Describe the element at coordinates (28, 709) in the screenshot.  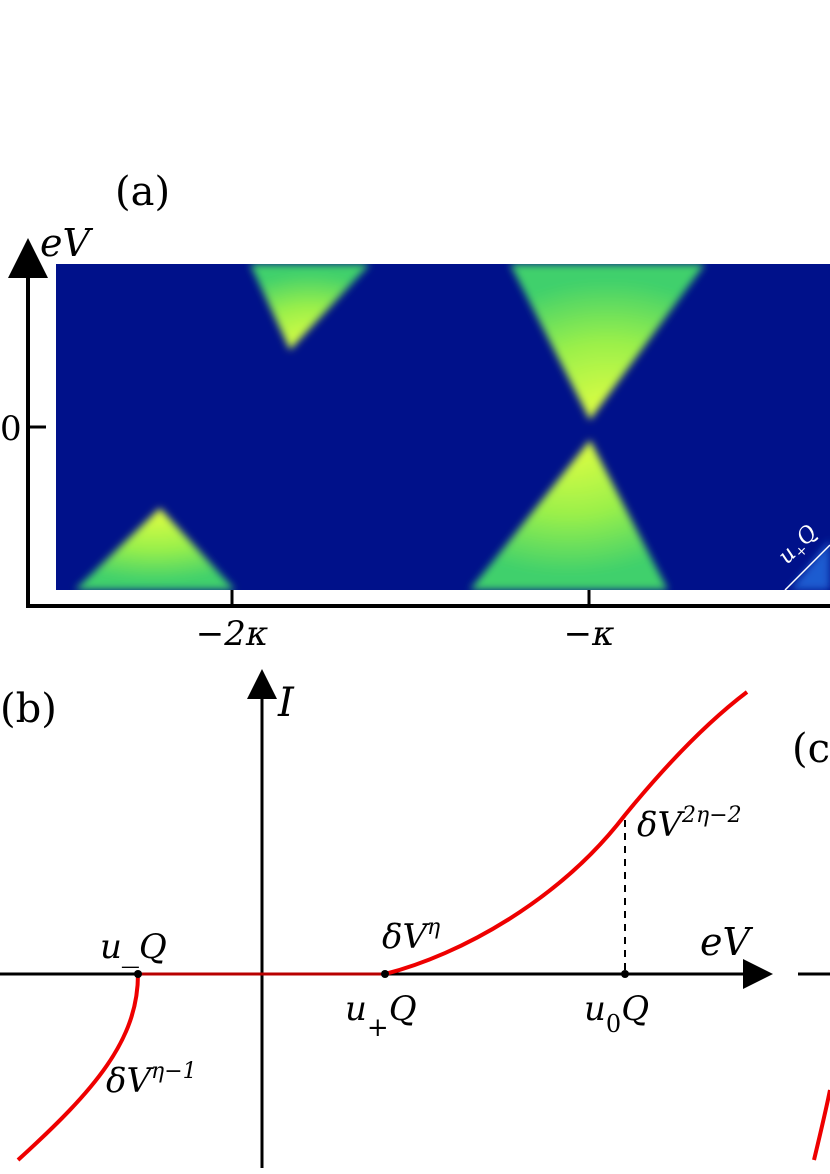
I see `panel-b-label: (b)` at that location.